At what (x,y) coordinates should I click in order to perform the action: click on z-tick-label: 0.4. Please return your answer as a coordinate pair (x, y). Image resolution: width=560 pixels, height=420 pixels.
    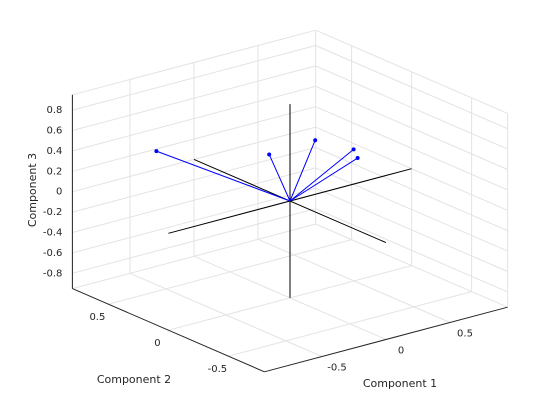
    Looking at the image, I should click on (54, 151).